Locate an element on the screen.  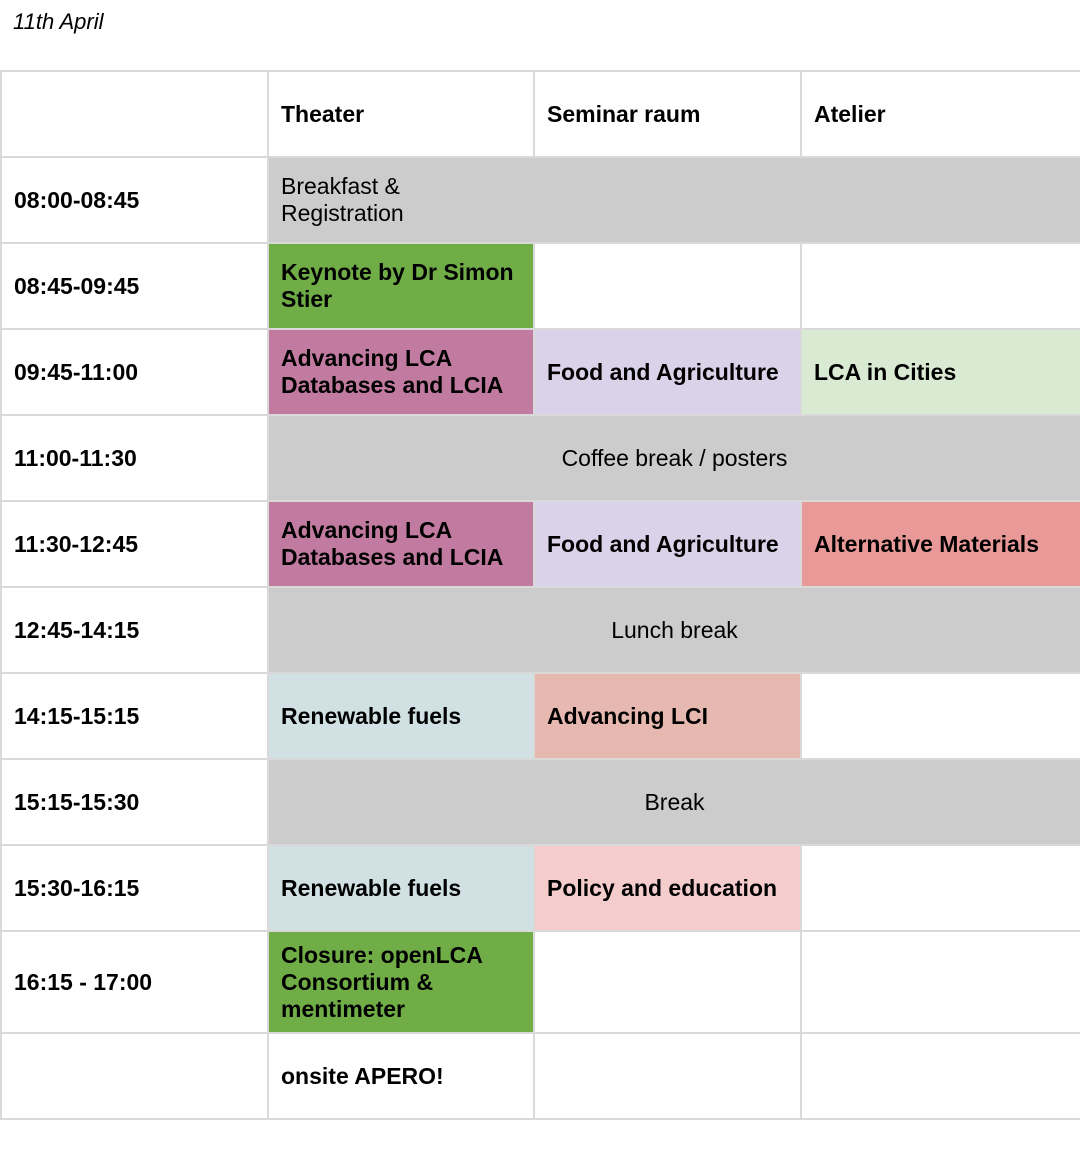
time-slot: 12:45-14:15 is located at coordinates (134, 630).